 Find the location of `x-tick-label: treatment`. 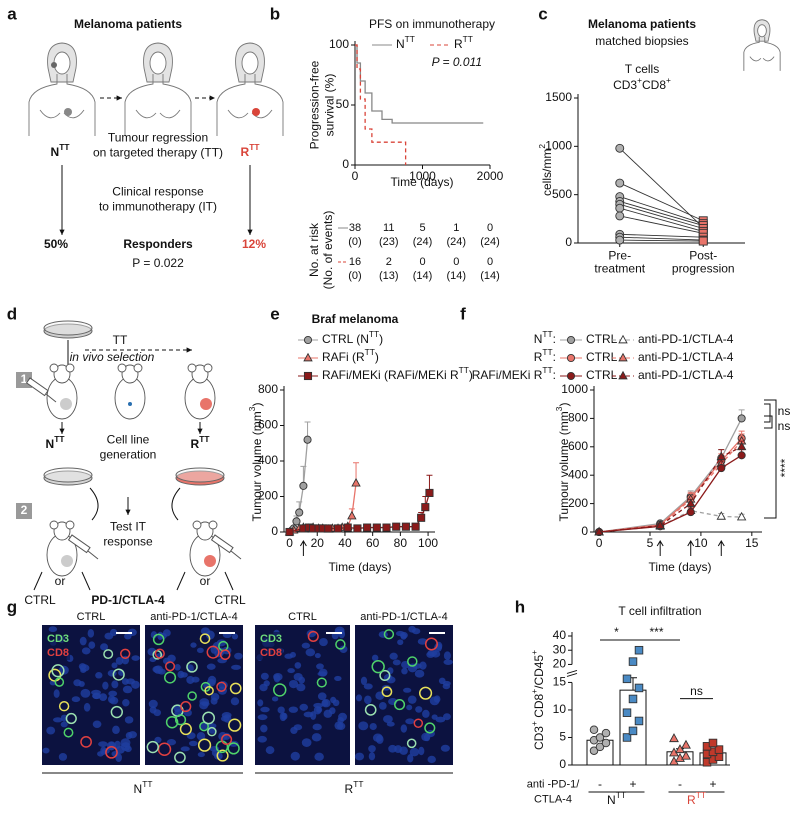

x-tick-label: treatment is located at coordinates (619, 269).